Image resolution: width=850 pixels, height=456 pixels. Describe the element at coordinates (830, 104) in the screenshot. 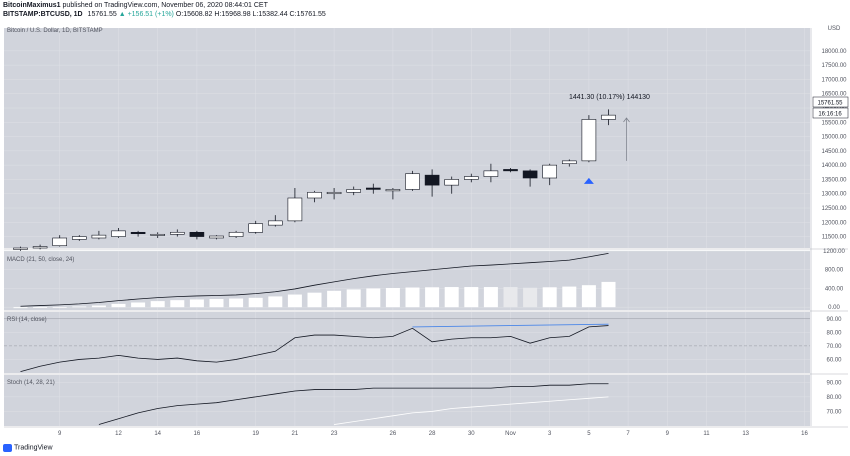

I see `price-tag-value: 15761.55` at that location.